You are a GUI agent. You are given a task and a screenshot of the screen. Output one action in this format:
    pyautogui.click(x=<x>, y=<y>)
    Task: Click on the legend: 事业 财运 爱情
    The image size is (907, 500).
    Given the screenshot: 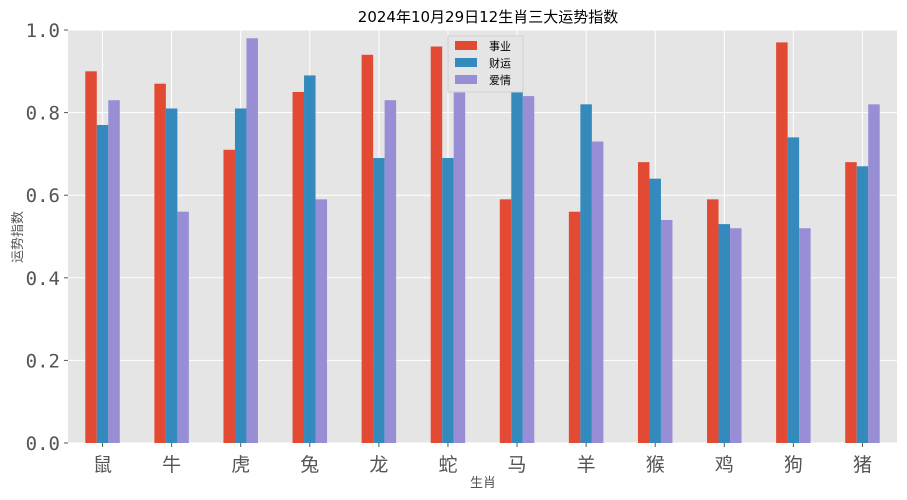 What is the action you would take?
    pyautogui.click(x=485, y=64)
    